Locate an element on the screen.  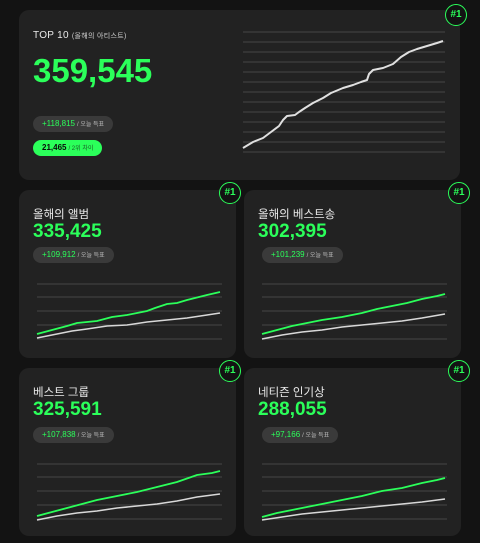
best-group-chart is located at coordinates (129, 492).